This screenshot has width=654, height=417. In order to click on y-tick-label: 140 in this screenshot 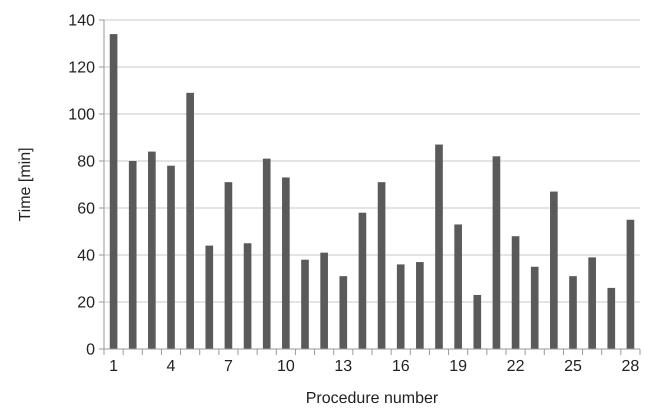, I will do `click(82, 21)`.